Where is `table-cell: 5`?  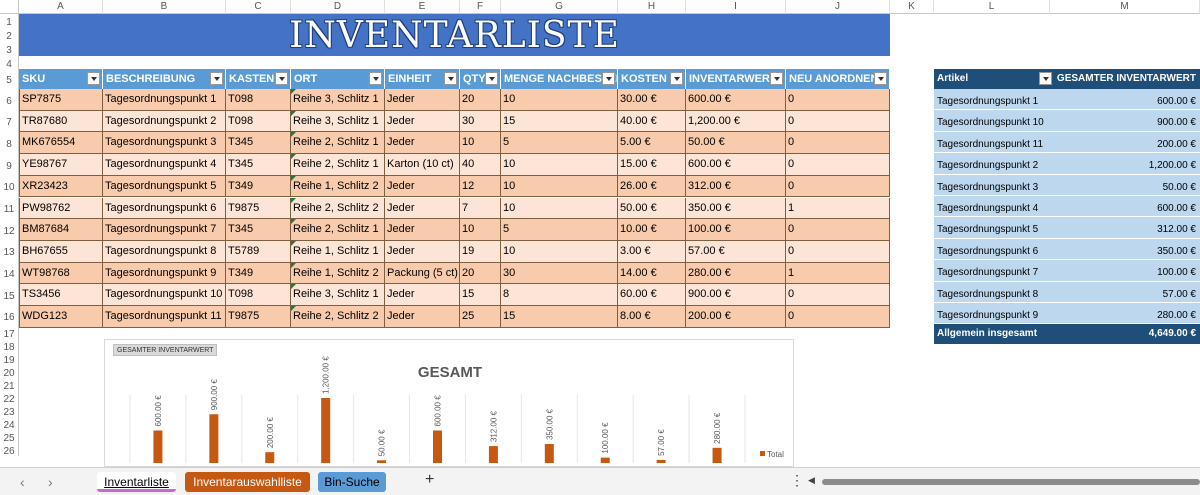
table-cell: 5 is located at coordinates (559, 230).